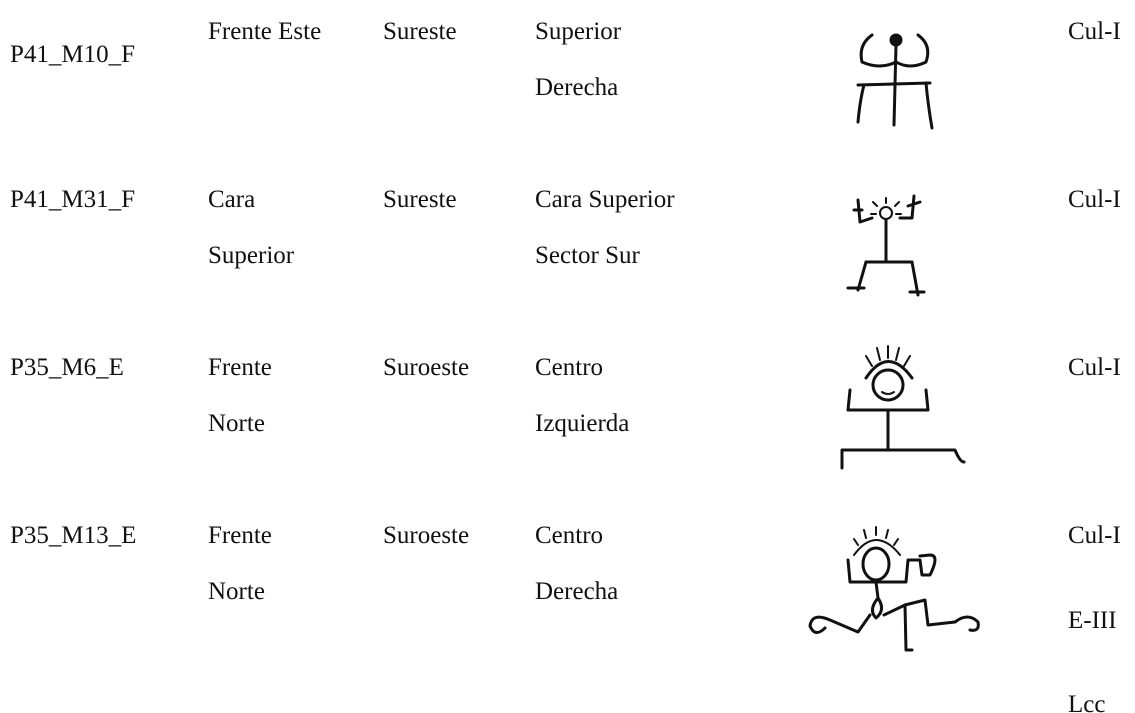 The image size is (1135, 713). I want to click on position-text: Cara Superior, so click(605, 199).